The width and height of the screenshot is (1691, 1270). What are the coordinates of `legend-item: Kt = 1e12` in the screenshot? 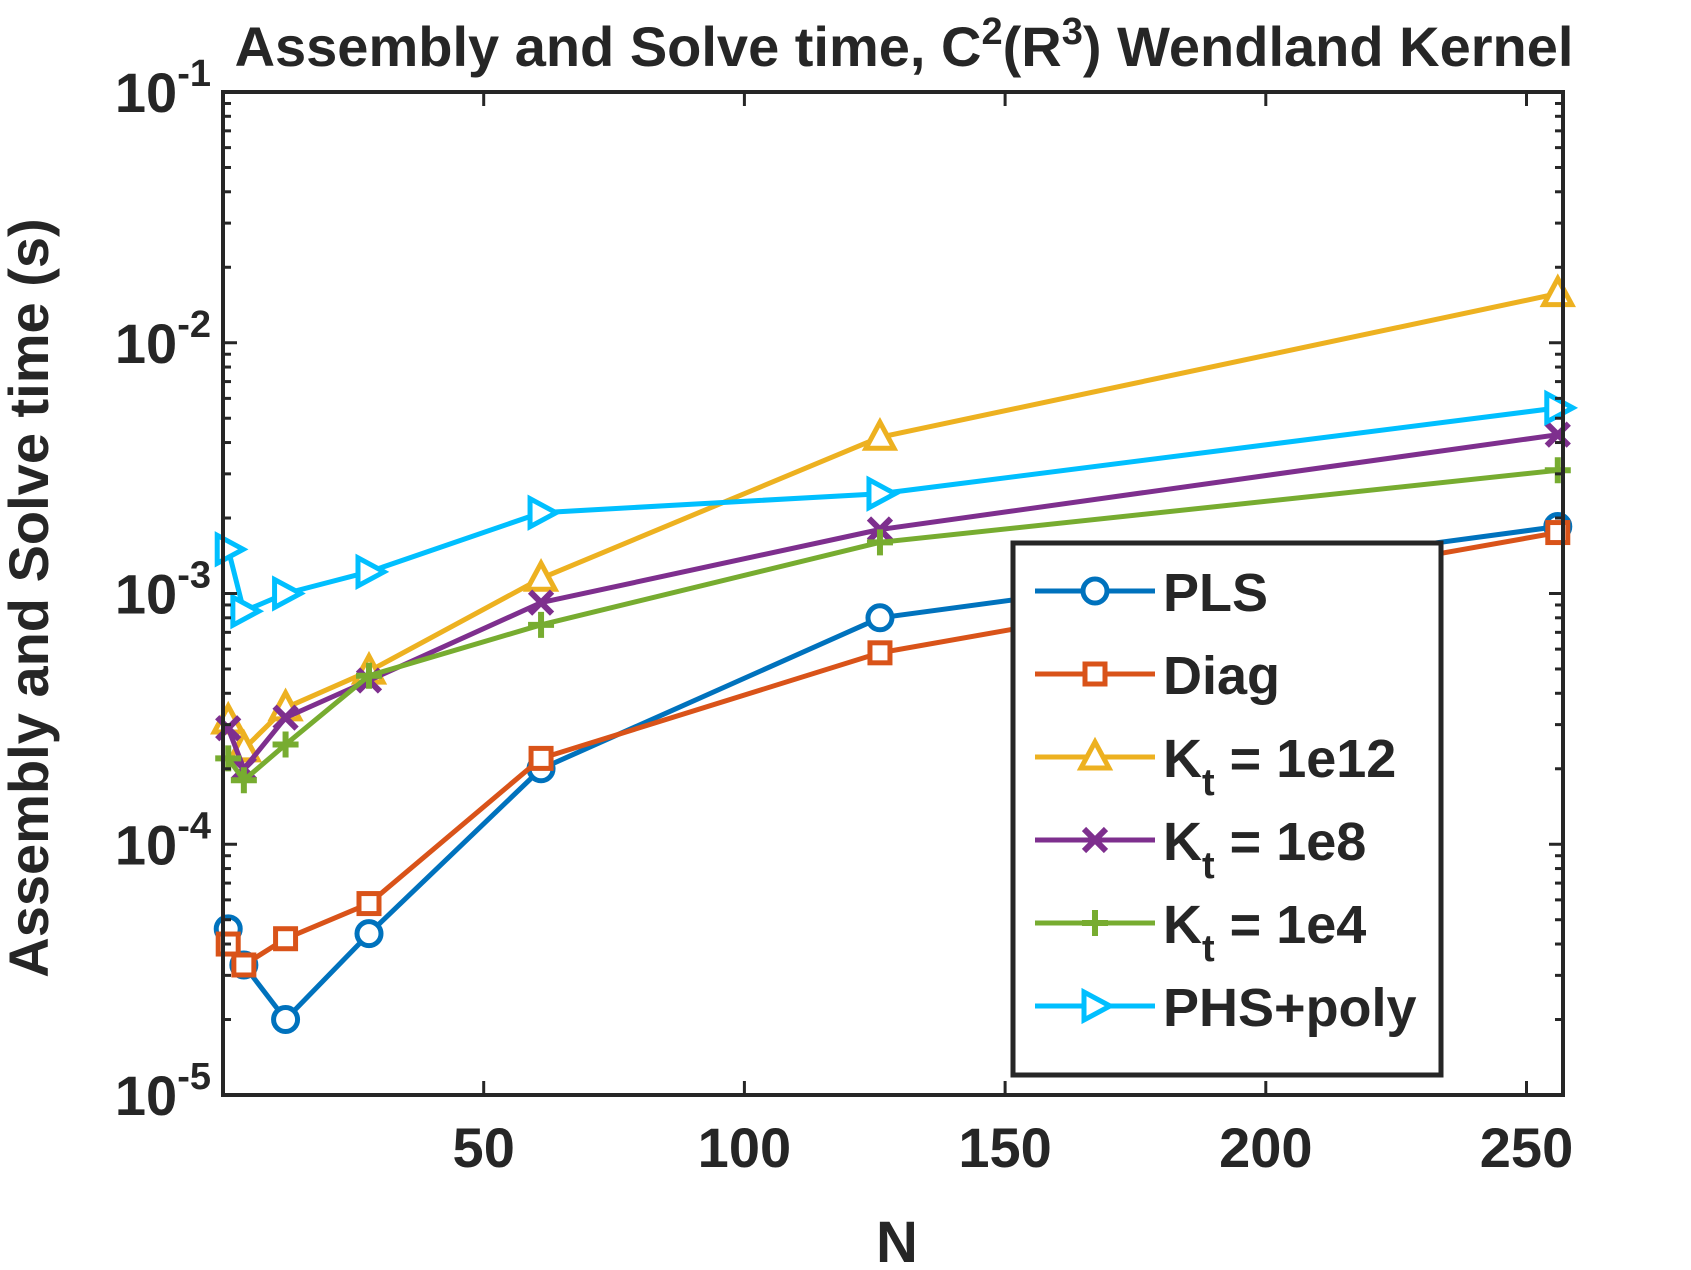 It's located at (1215, 766).